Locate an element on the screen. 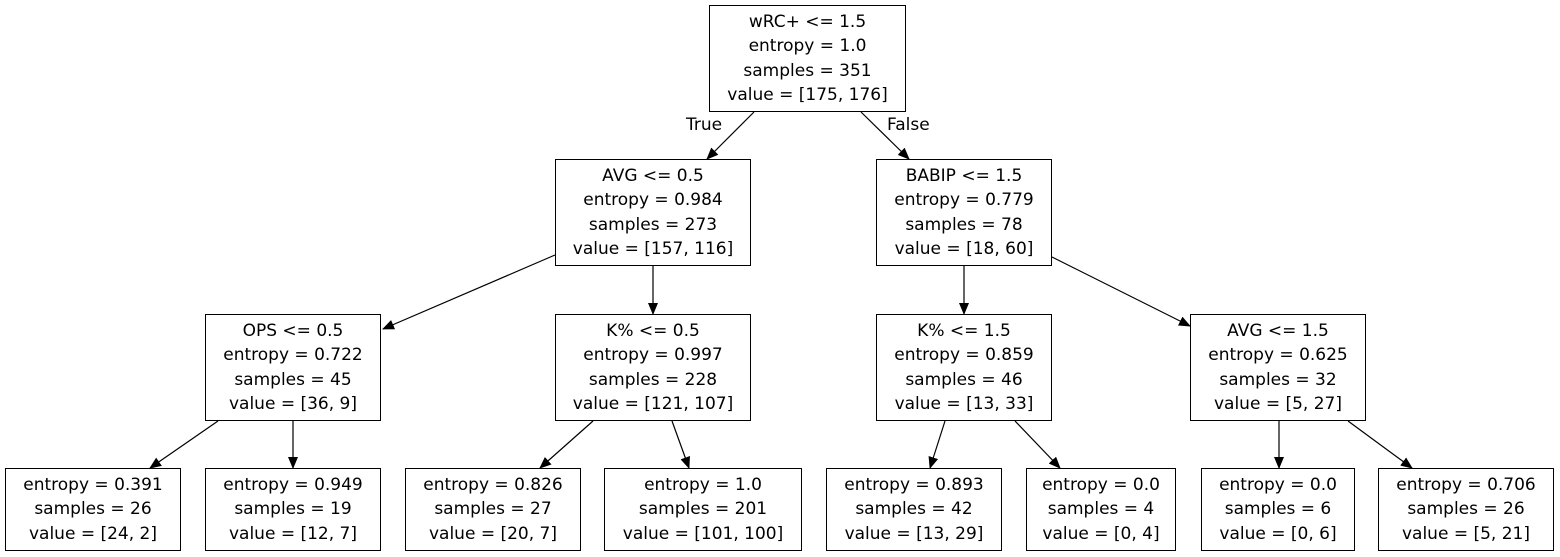 Image resolution: width=1560 pixels, height=557 pixels. node-line: samples = 46 is located at coordinates (964, 379).